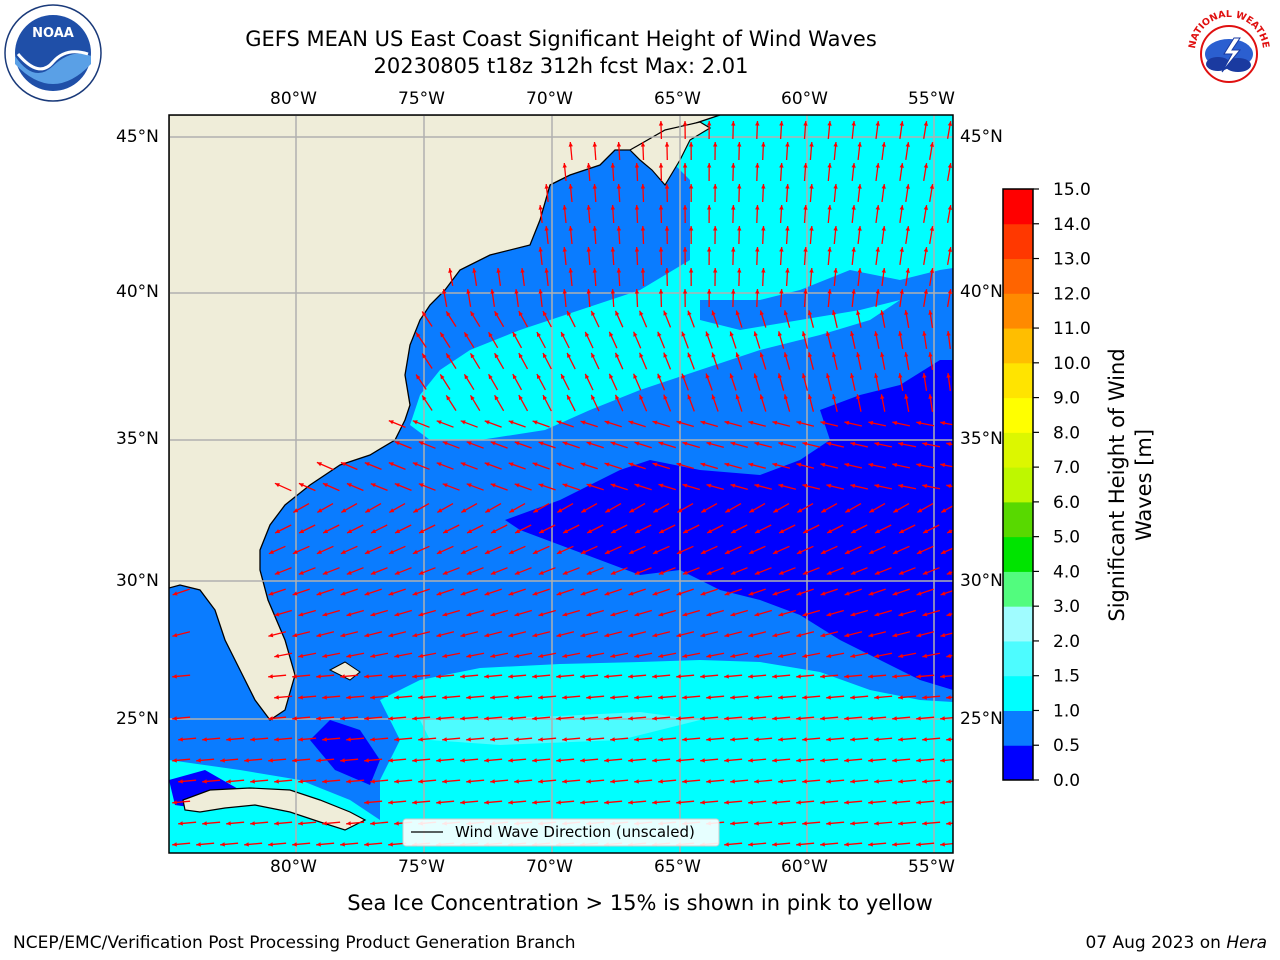 Image resolution: width=1280 pixels, height=960 pixels. I want to click on map-title-line2: 20230805 t18z 312h fcst Max: 2.01, so click(561, 66).